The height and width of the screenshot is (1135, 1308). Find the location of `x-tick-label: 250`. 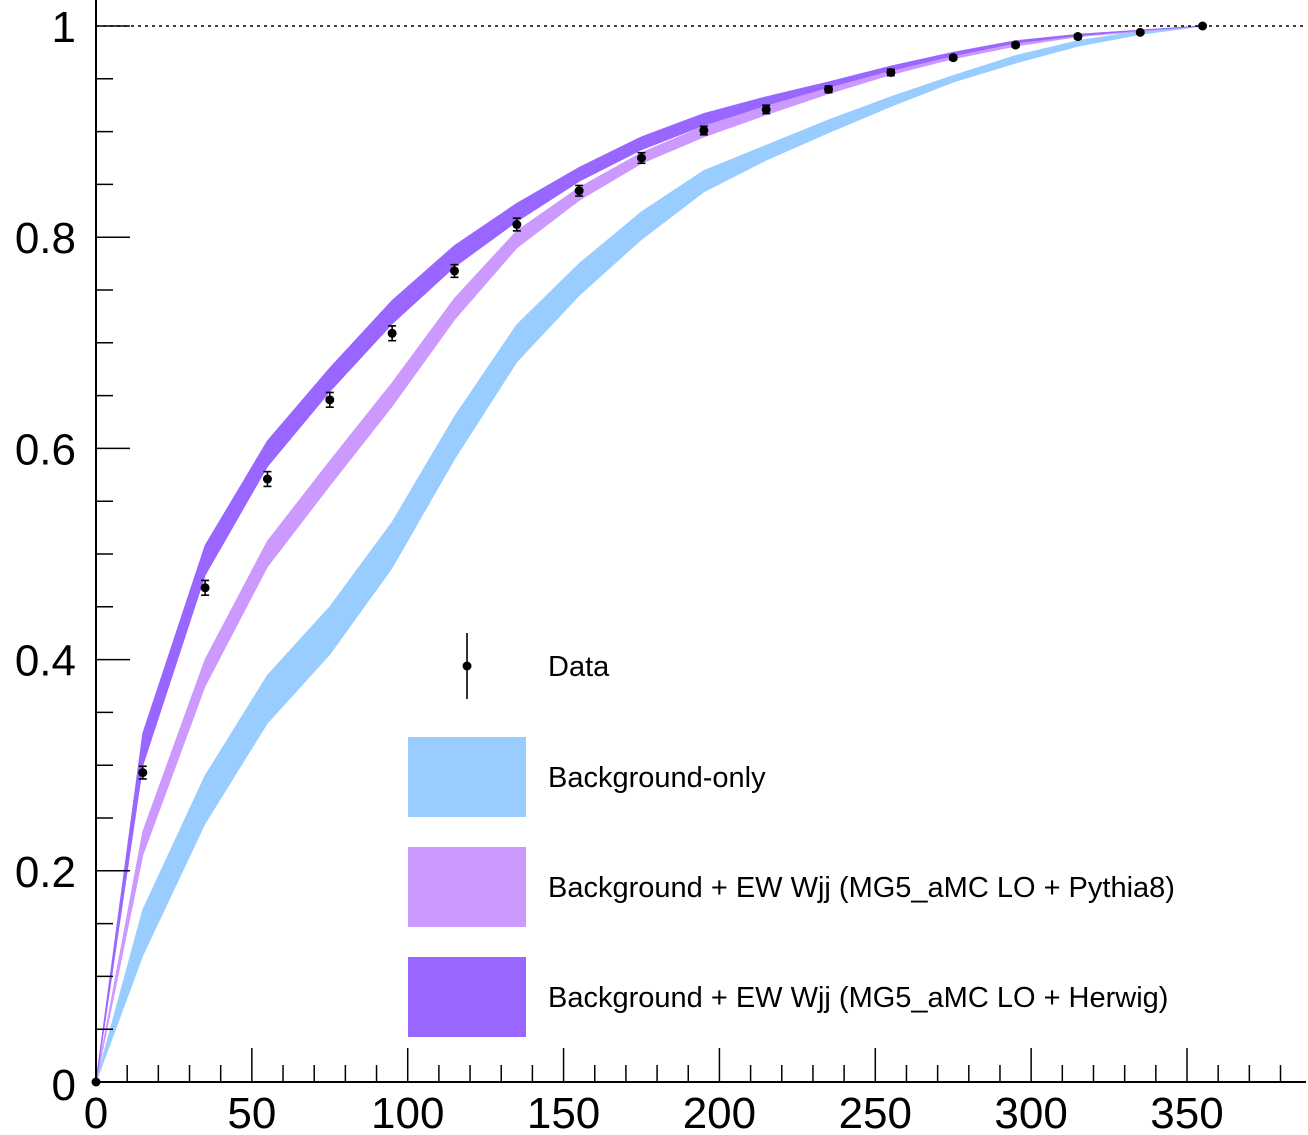

x-tick-label: 250 is located at coordinates (875, 1112).